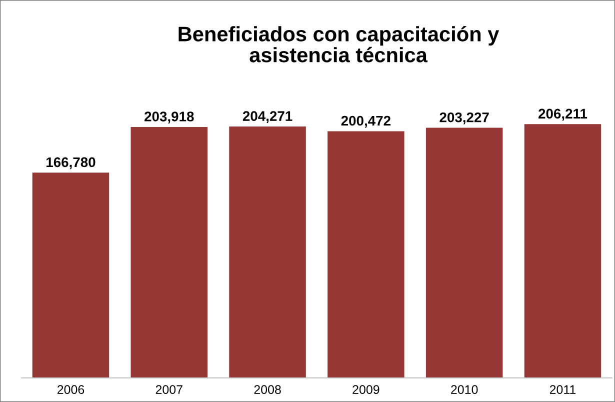  What do you see at coordinates (169, 389) in the screenshot?
I see `x-tick-label: 2007` at bounding box center [169, 389].